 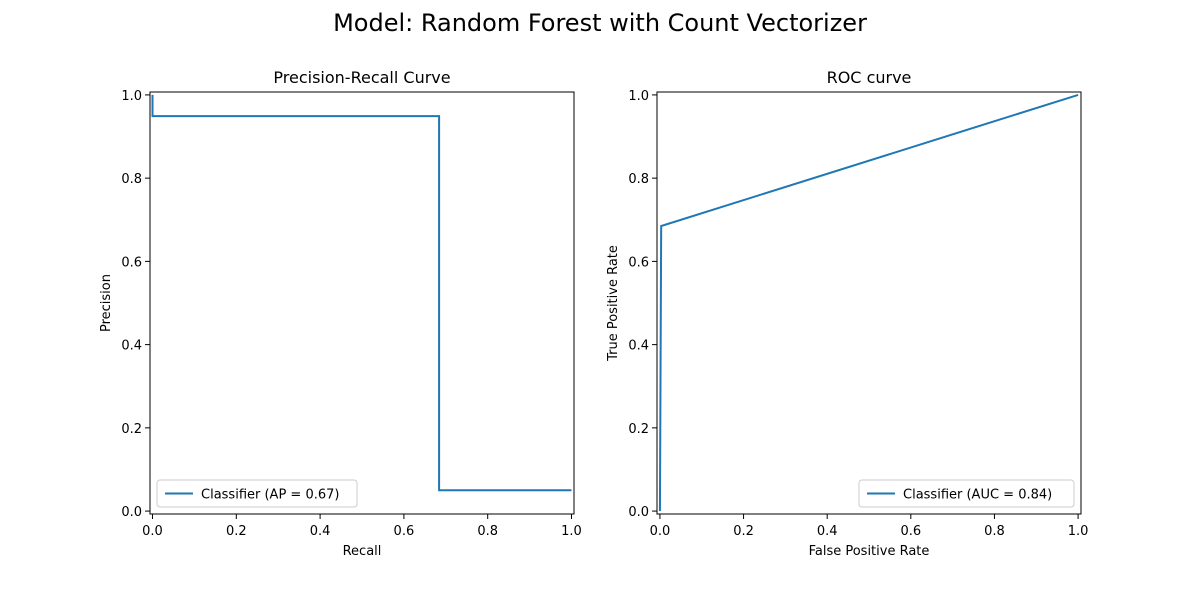 What do you see at coordinates (131, 512) in the screenshot?
I see `pr-y-tick-label: 0.0` at bounding box center [131, 512].